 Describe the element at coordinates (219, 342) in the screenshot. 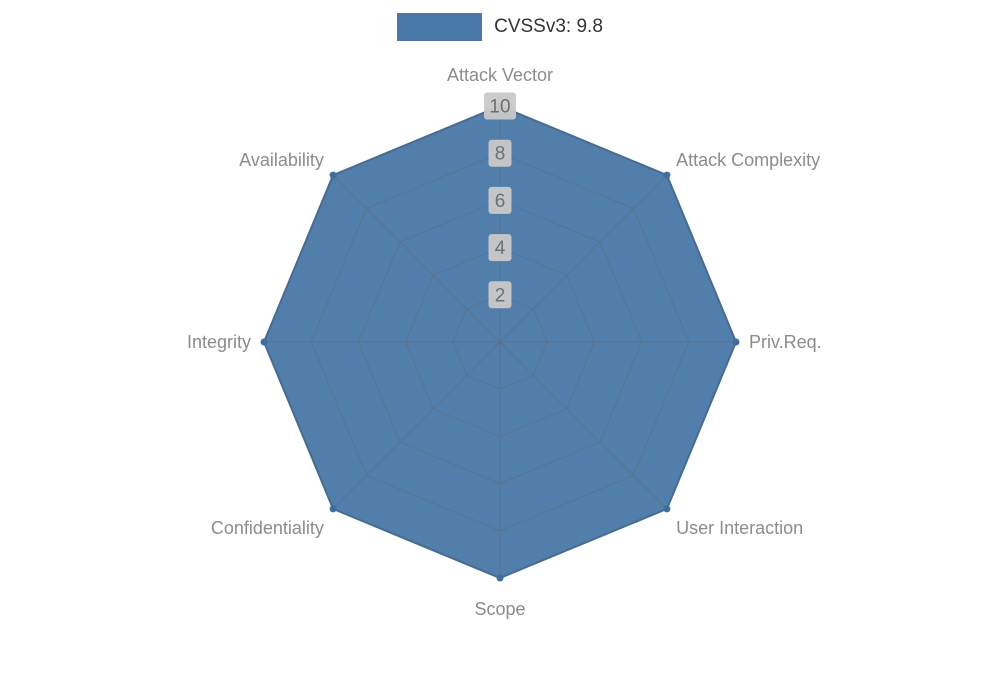

I see `axis-label-integrity: Integrity` at that location.